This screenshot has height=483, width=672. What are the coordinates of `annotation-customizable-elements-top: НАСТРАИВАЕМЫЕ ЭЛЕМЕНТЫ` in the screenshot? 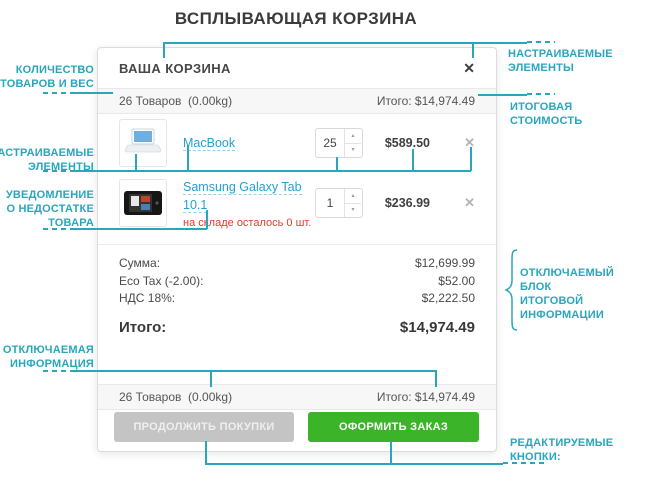 It's located at (560, 61).